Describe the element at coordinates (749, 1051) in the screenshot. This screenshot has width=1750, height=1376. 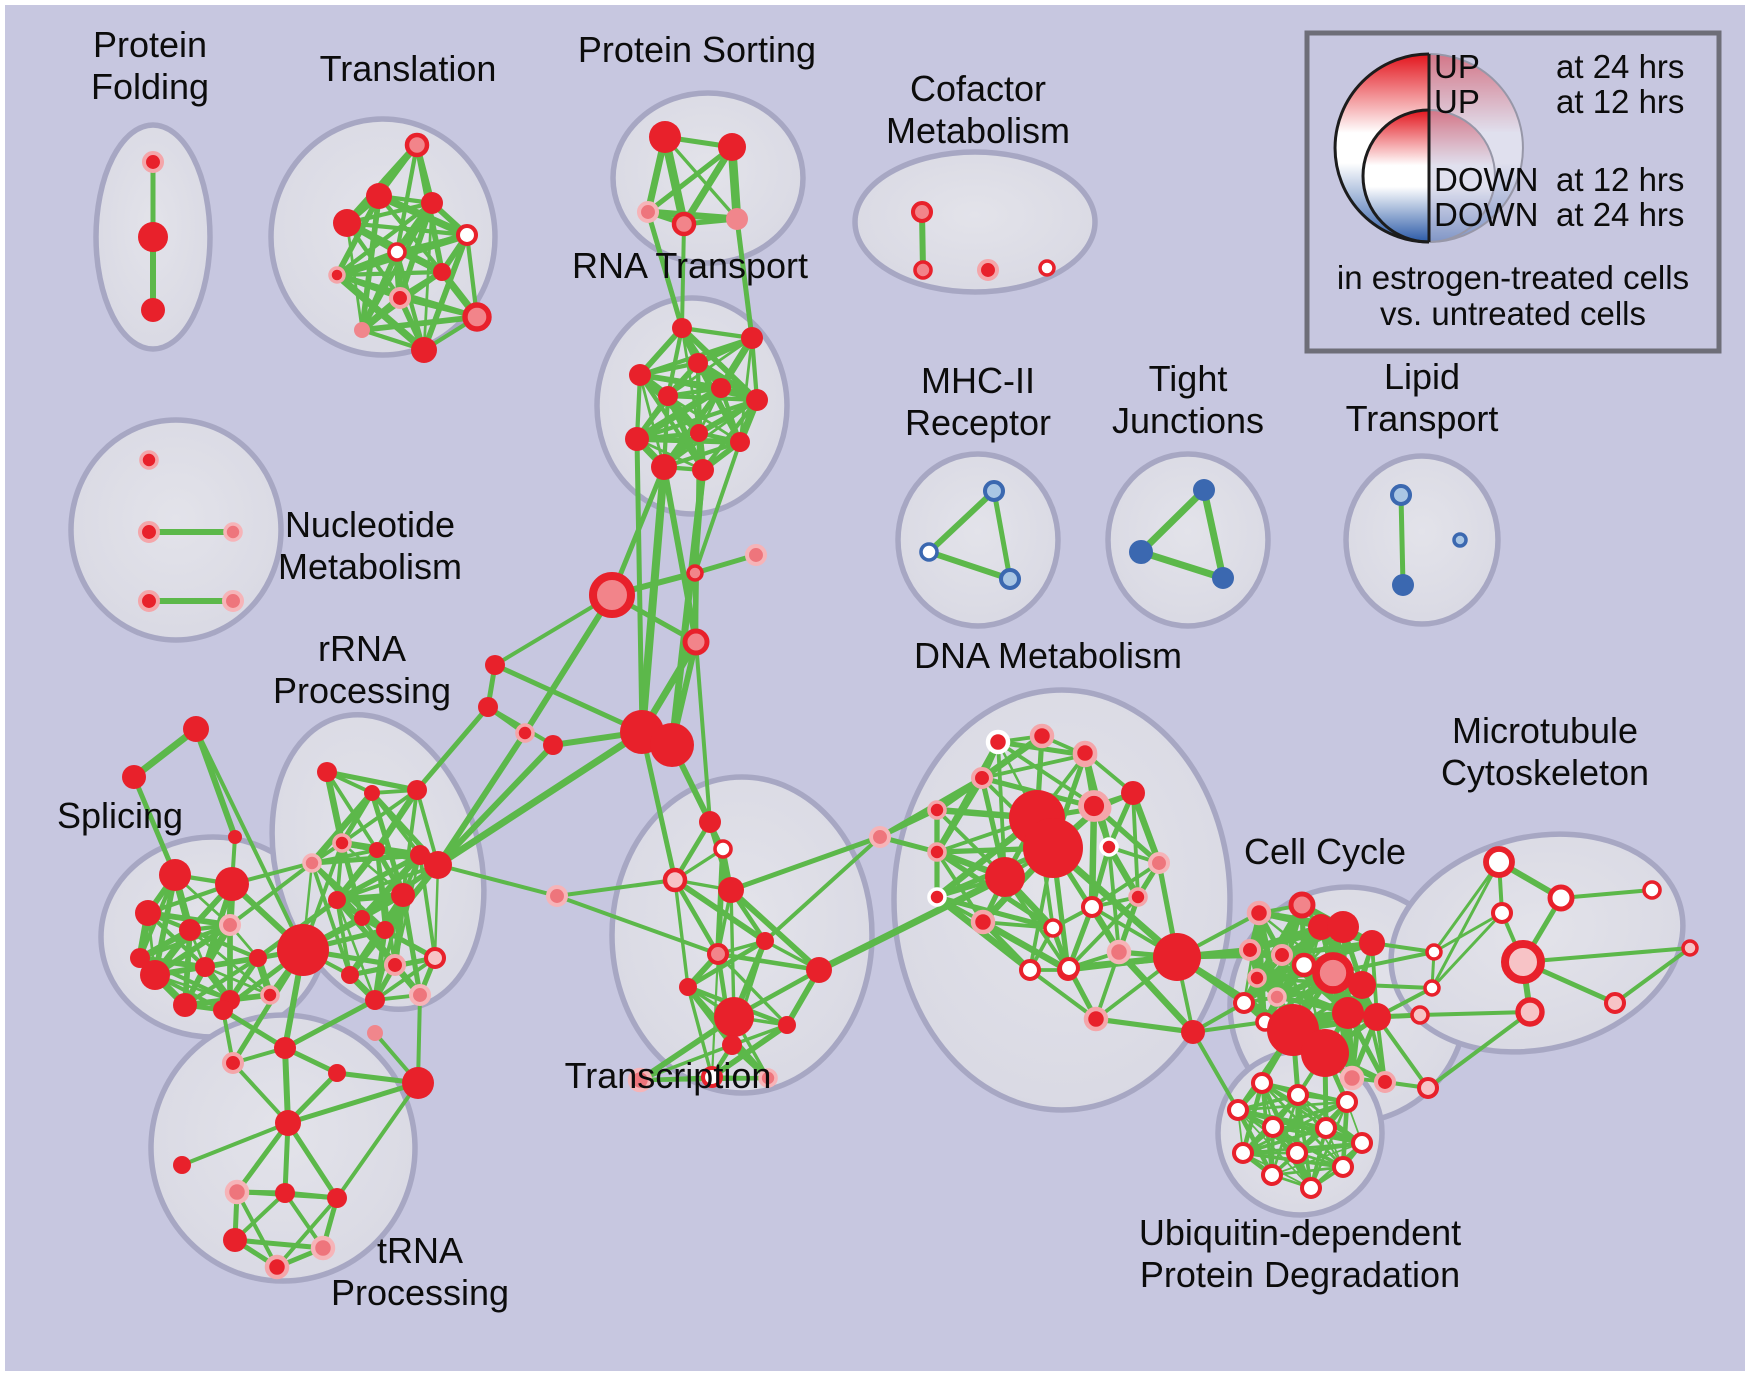
I see `edge-transcription` at that location.